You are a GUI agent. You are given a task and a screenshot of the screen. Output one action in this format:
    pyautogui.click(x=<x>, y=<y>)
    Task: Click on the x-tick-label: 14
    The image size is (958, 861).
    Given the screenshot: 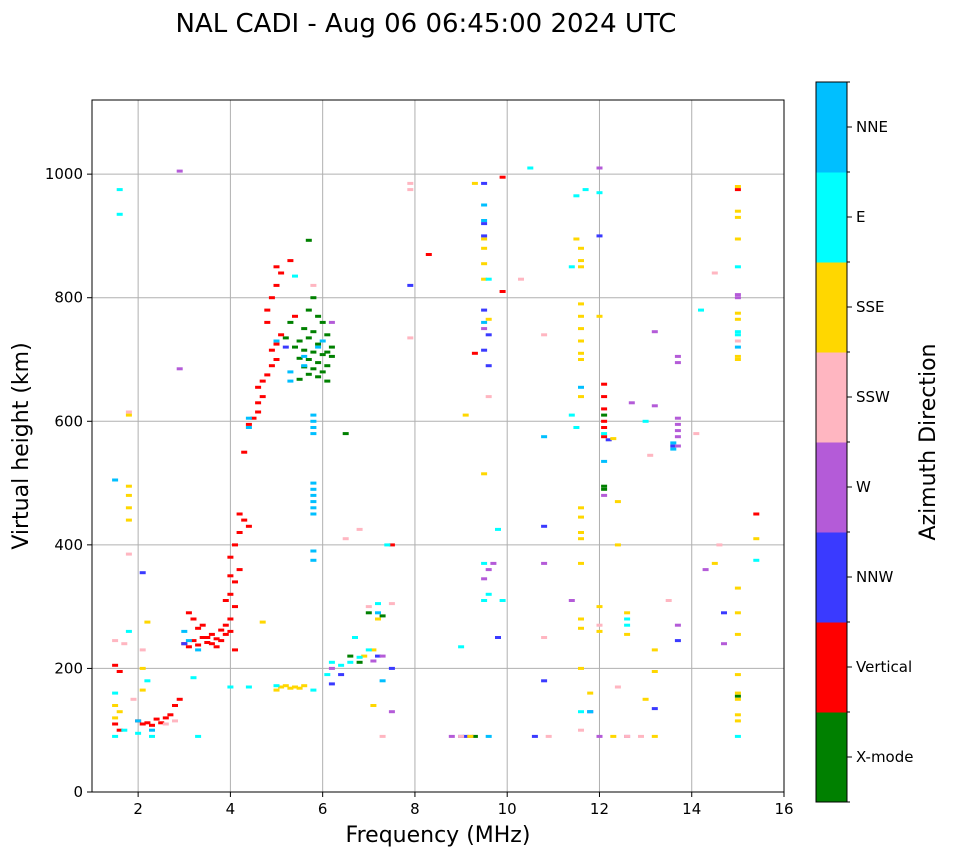 What is the action you would take?
    pyautogui.click(x=691, y=809)
    